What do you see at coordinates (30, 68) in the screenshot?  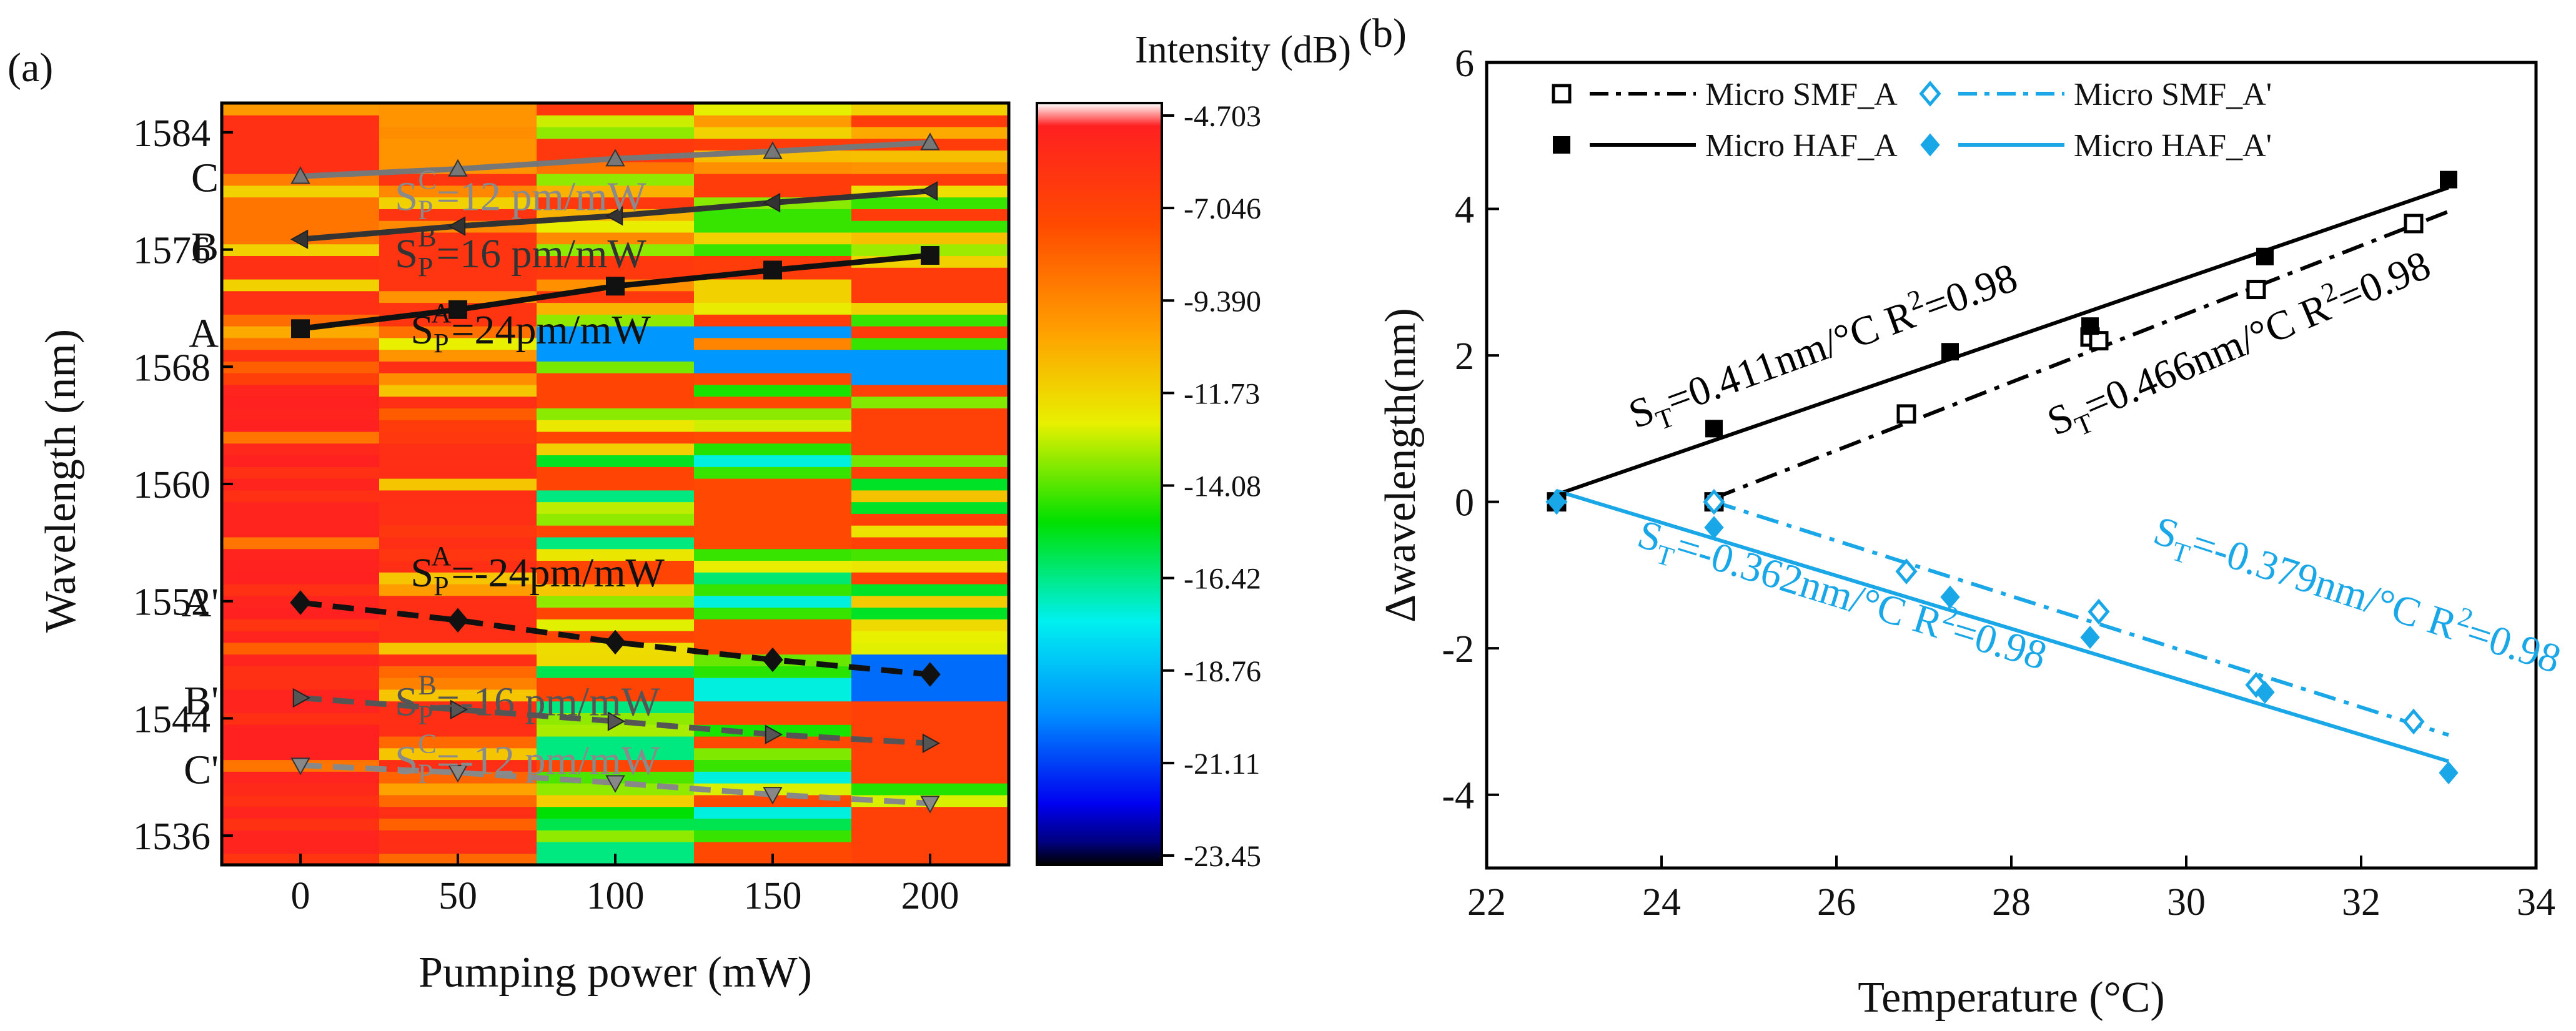 I see `panel-a-label: (a)` at bounding box center [30, 68].